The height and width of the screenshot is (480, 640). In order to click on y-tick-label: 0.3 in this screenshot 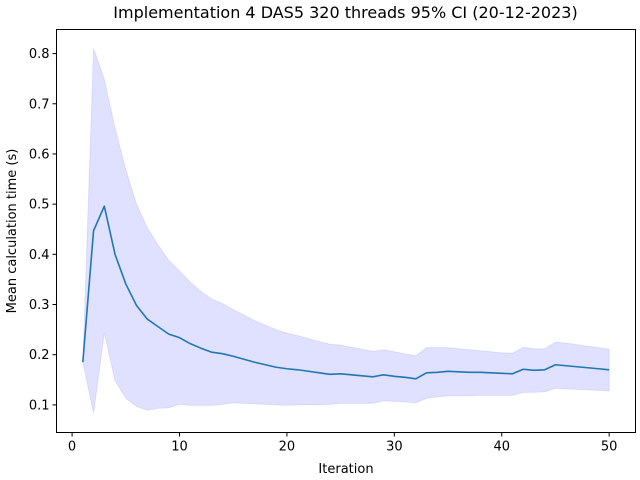, I will do `click(39, 305)`.